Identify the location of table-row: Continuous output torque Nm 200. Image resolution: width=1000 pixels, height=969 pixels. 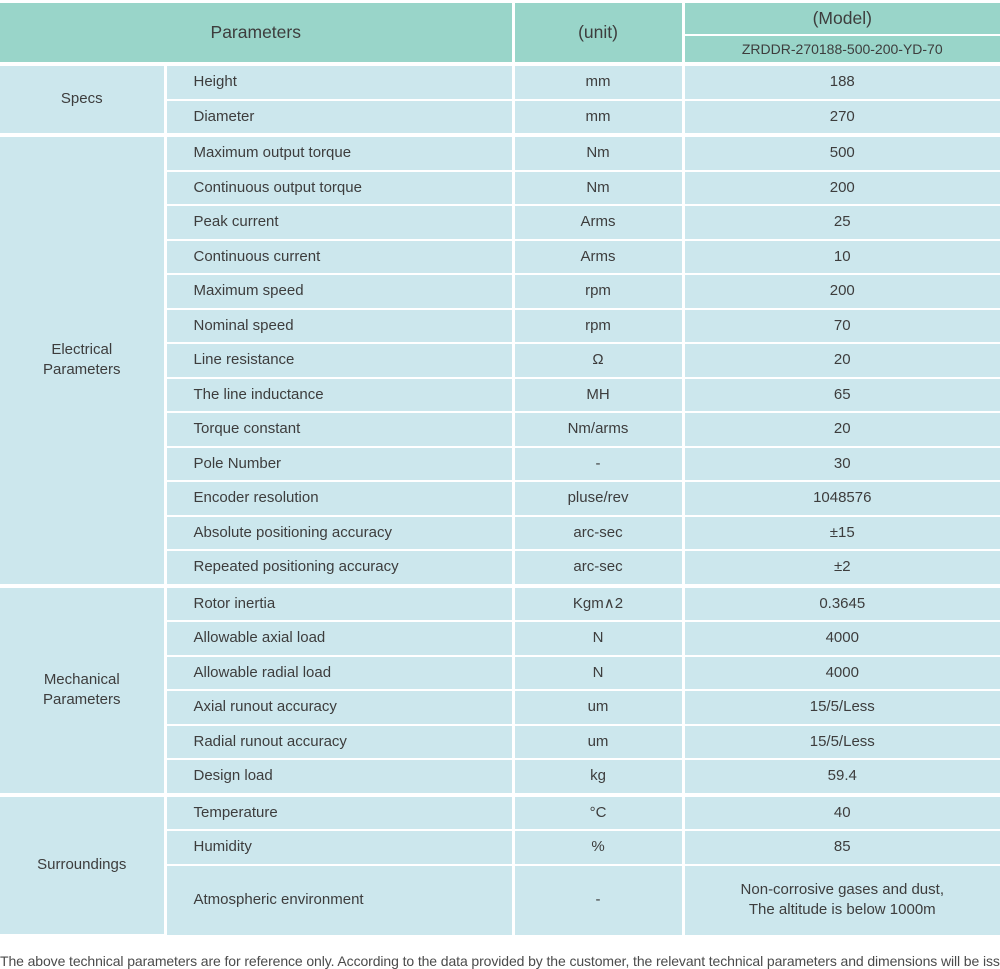
(500, 187).